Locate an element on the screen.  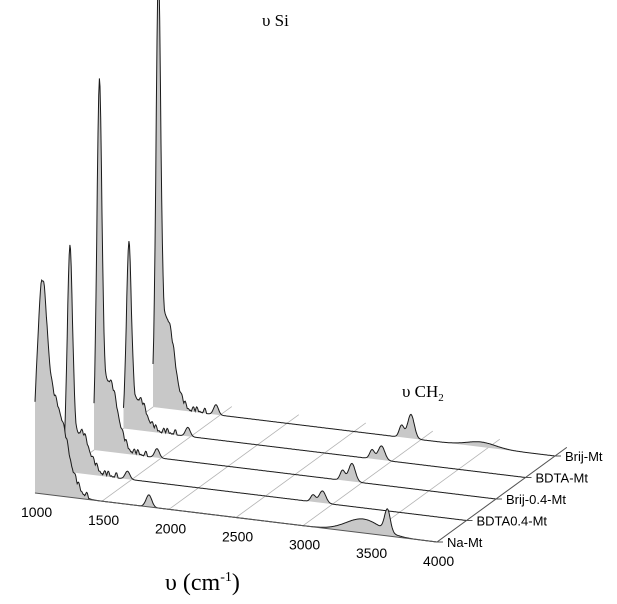
x-tick-label-2500: 2500 is located at coordinates (237, 537).